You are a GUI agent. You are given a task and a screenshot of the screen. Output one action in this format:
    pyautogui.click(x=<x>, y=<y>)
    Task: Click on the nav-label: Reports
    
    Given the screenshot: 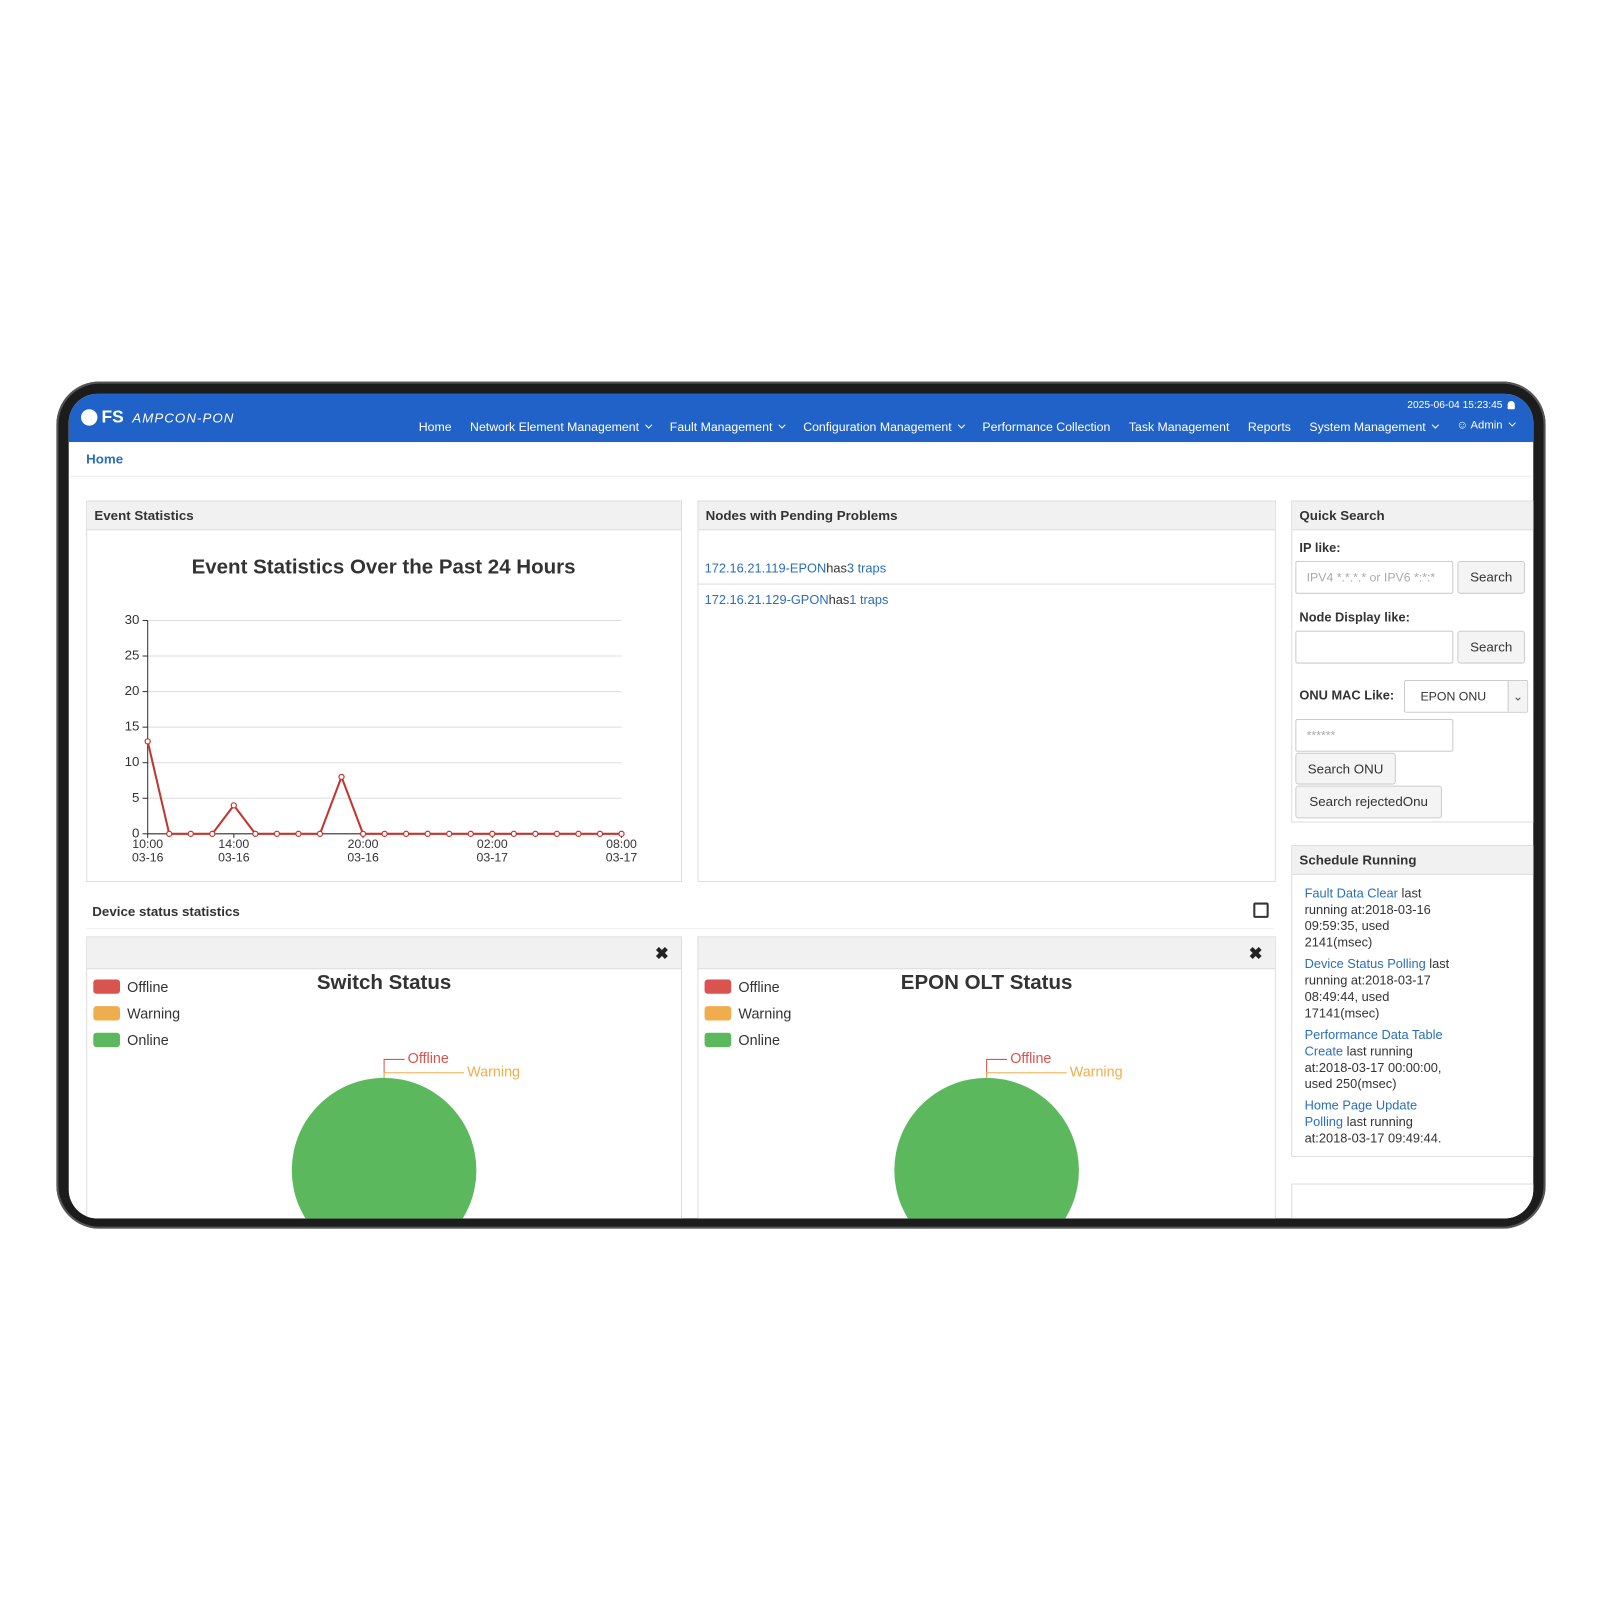 What is the action you would take?
    pyautogui.click(x=1269, y=426)
    